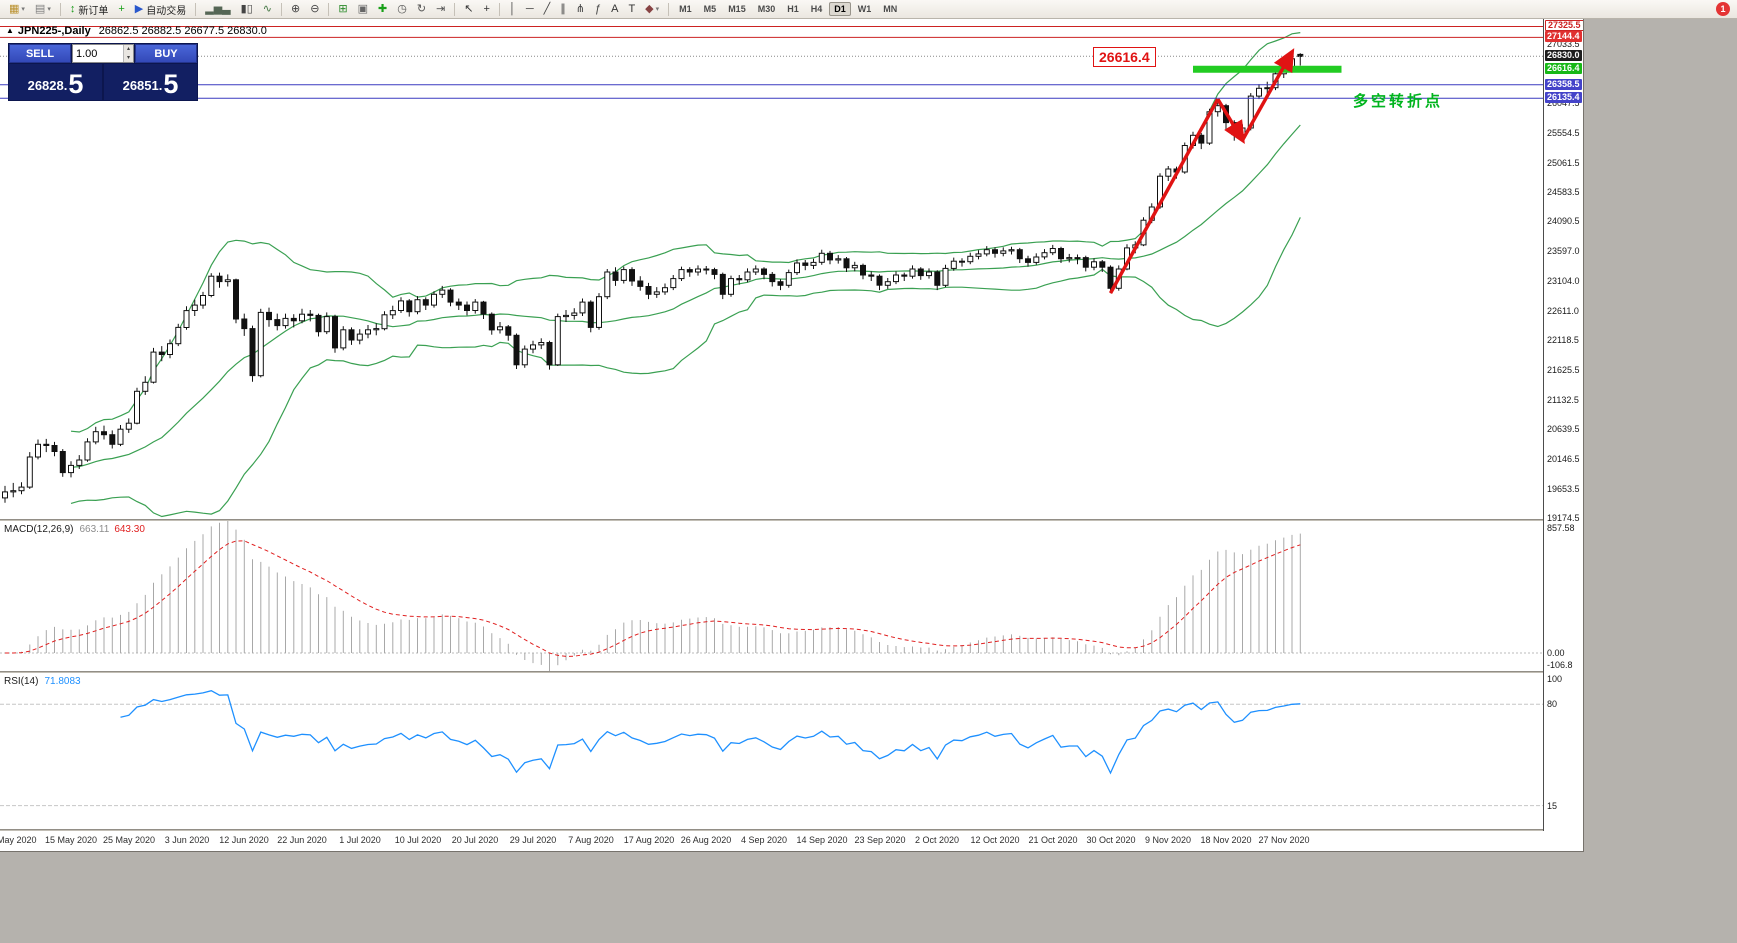 Image resolution: width=1737 pixels, height=943 pixels. Describe the element at coordinates (1111, 840) in the screenshot. I see `date-axis-label: 30 Oct 2020` at that location.